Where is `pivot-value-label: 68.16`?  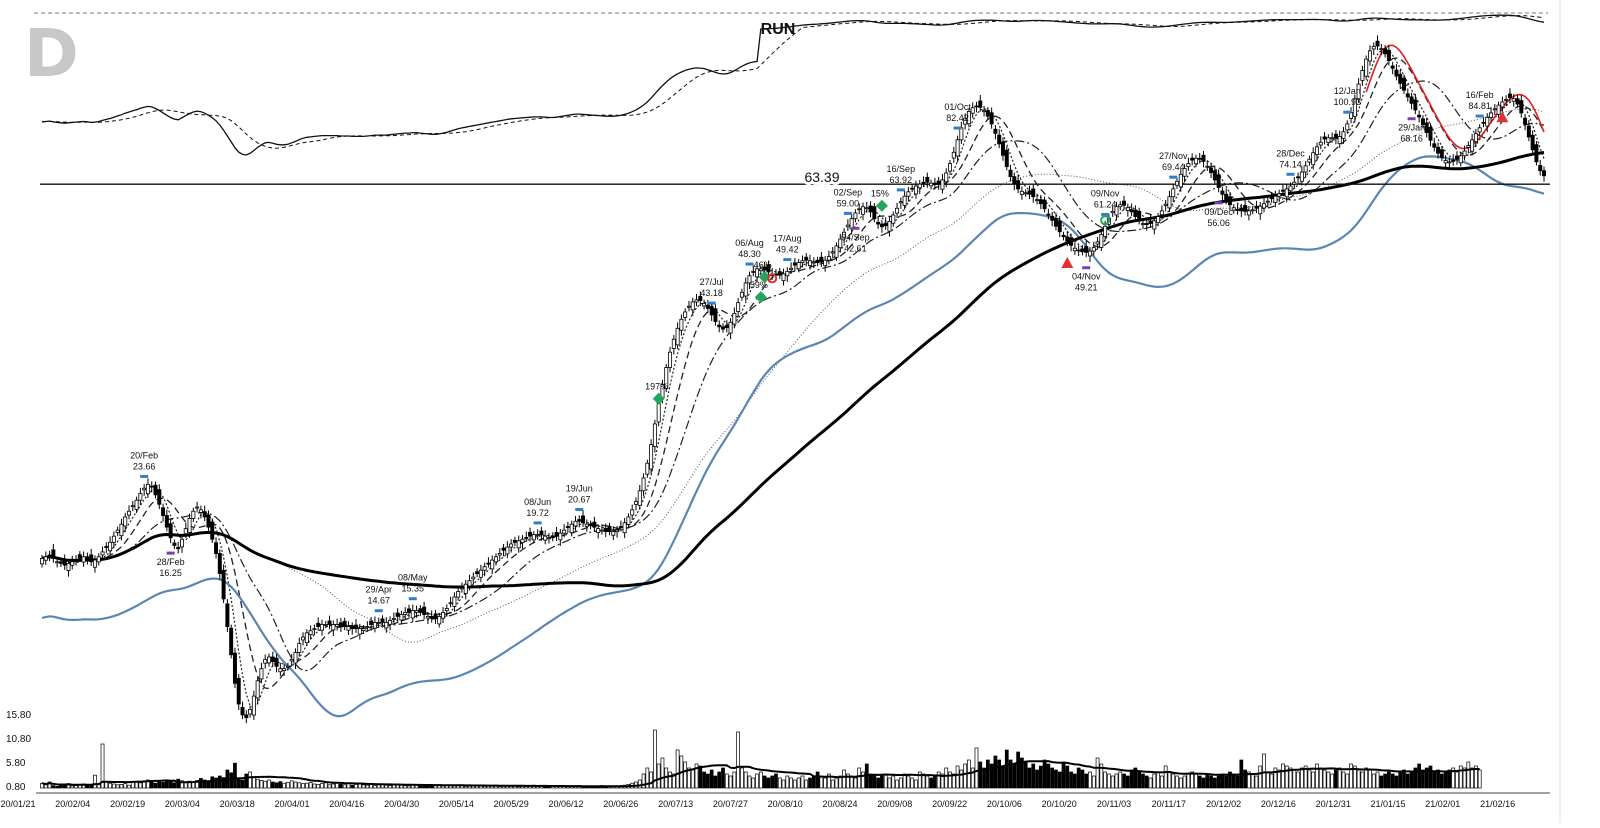 pivot-value-label: 68.16 is located at coordinates (1411, 139).